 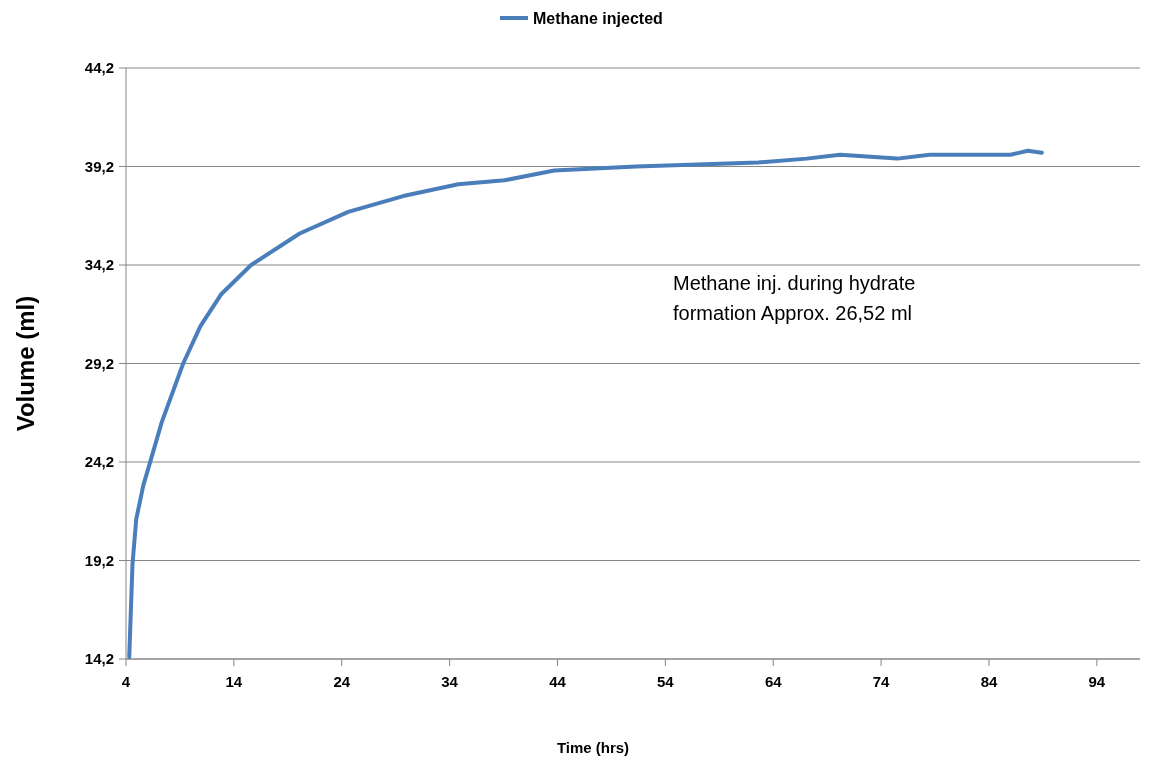 What do you see at coordinates (99, 560) in the screenshot?
I see `y-tick-label: 19,2` at bounding box center [99, 560].